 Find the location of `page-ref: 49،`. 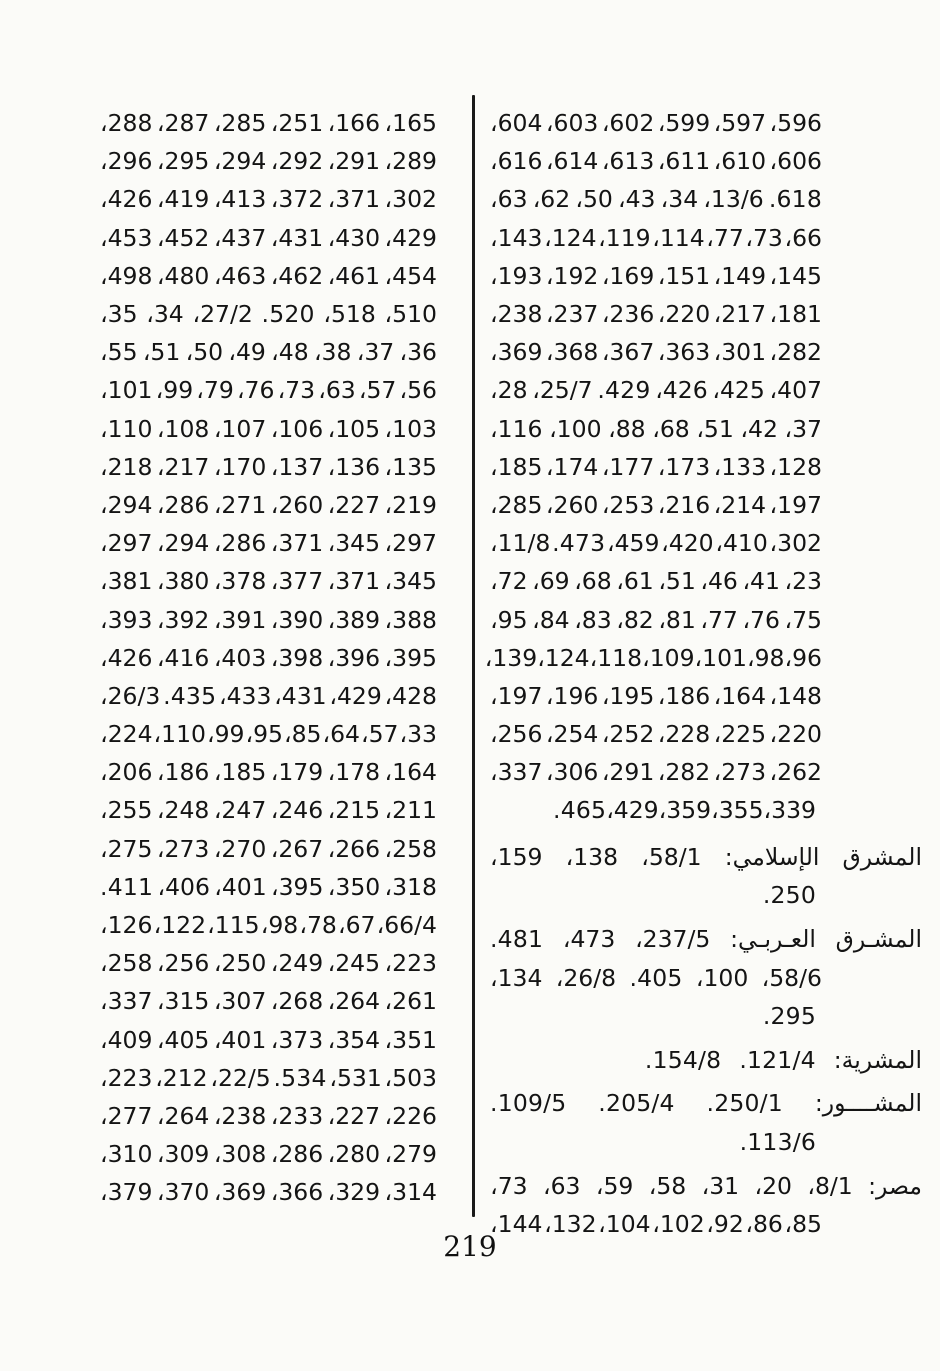

page-ref: 49، is located at coordinates (247, 352).